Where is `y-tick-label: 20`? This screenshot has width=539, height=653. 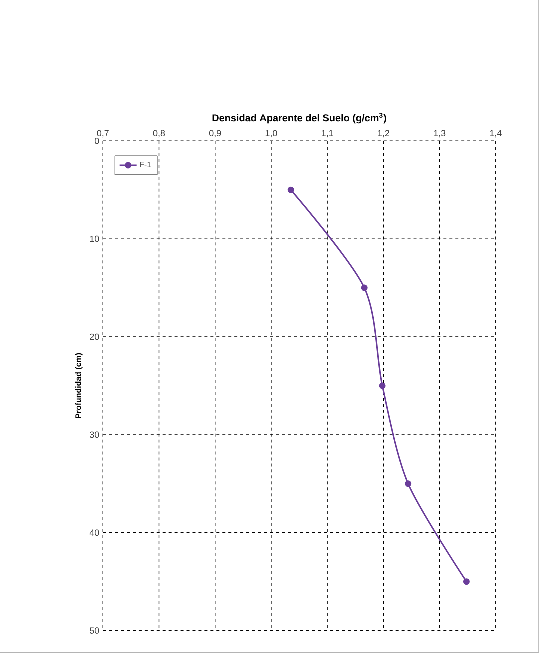
y-tick-label: 20 is located at coordinates (95, 337).